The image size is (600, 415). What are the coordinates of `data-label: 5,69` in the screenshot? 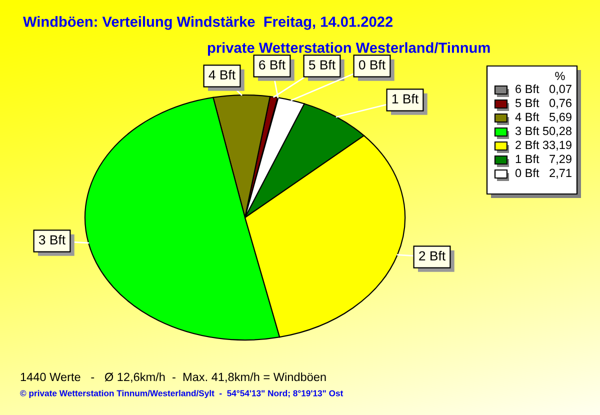 It's located at (560, 117).